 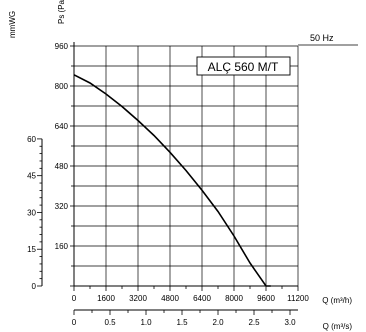 I want to click on y-primary-tick-label: 480, so click(x=62, y=166).